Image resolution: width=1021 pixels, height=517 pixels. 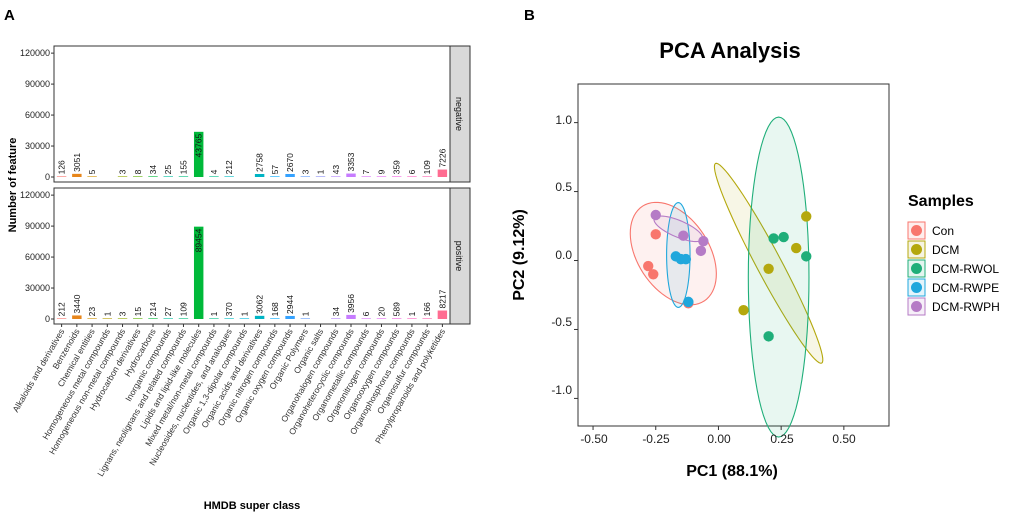 I want to click on bar-negative-hydrocarbons, so click(x=153, y=176).